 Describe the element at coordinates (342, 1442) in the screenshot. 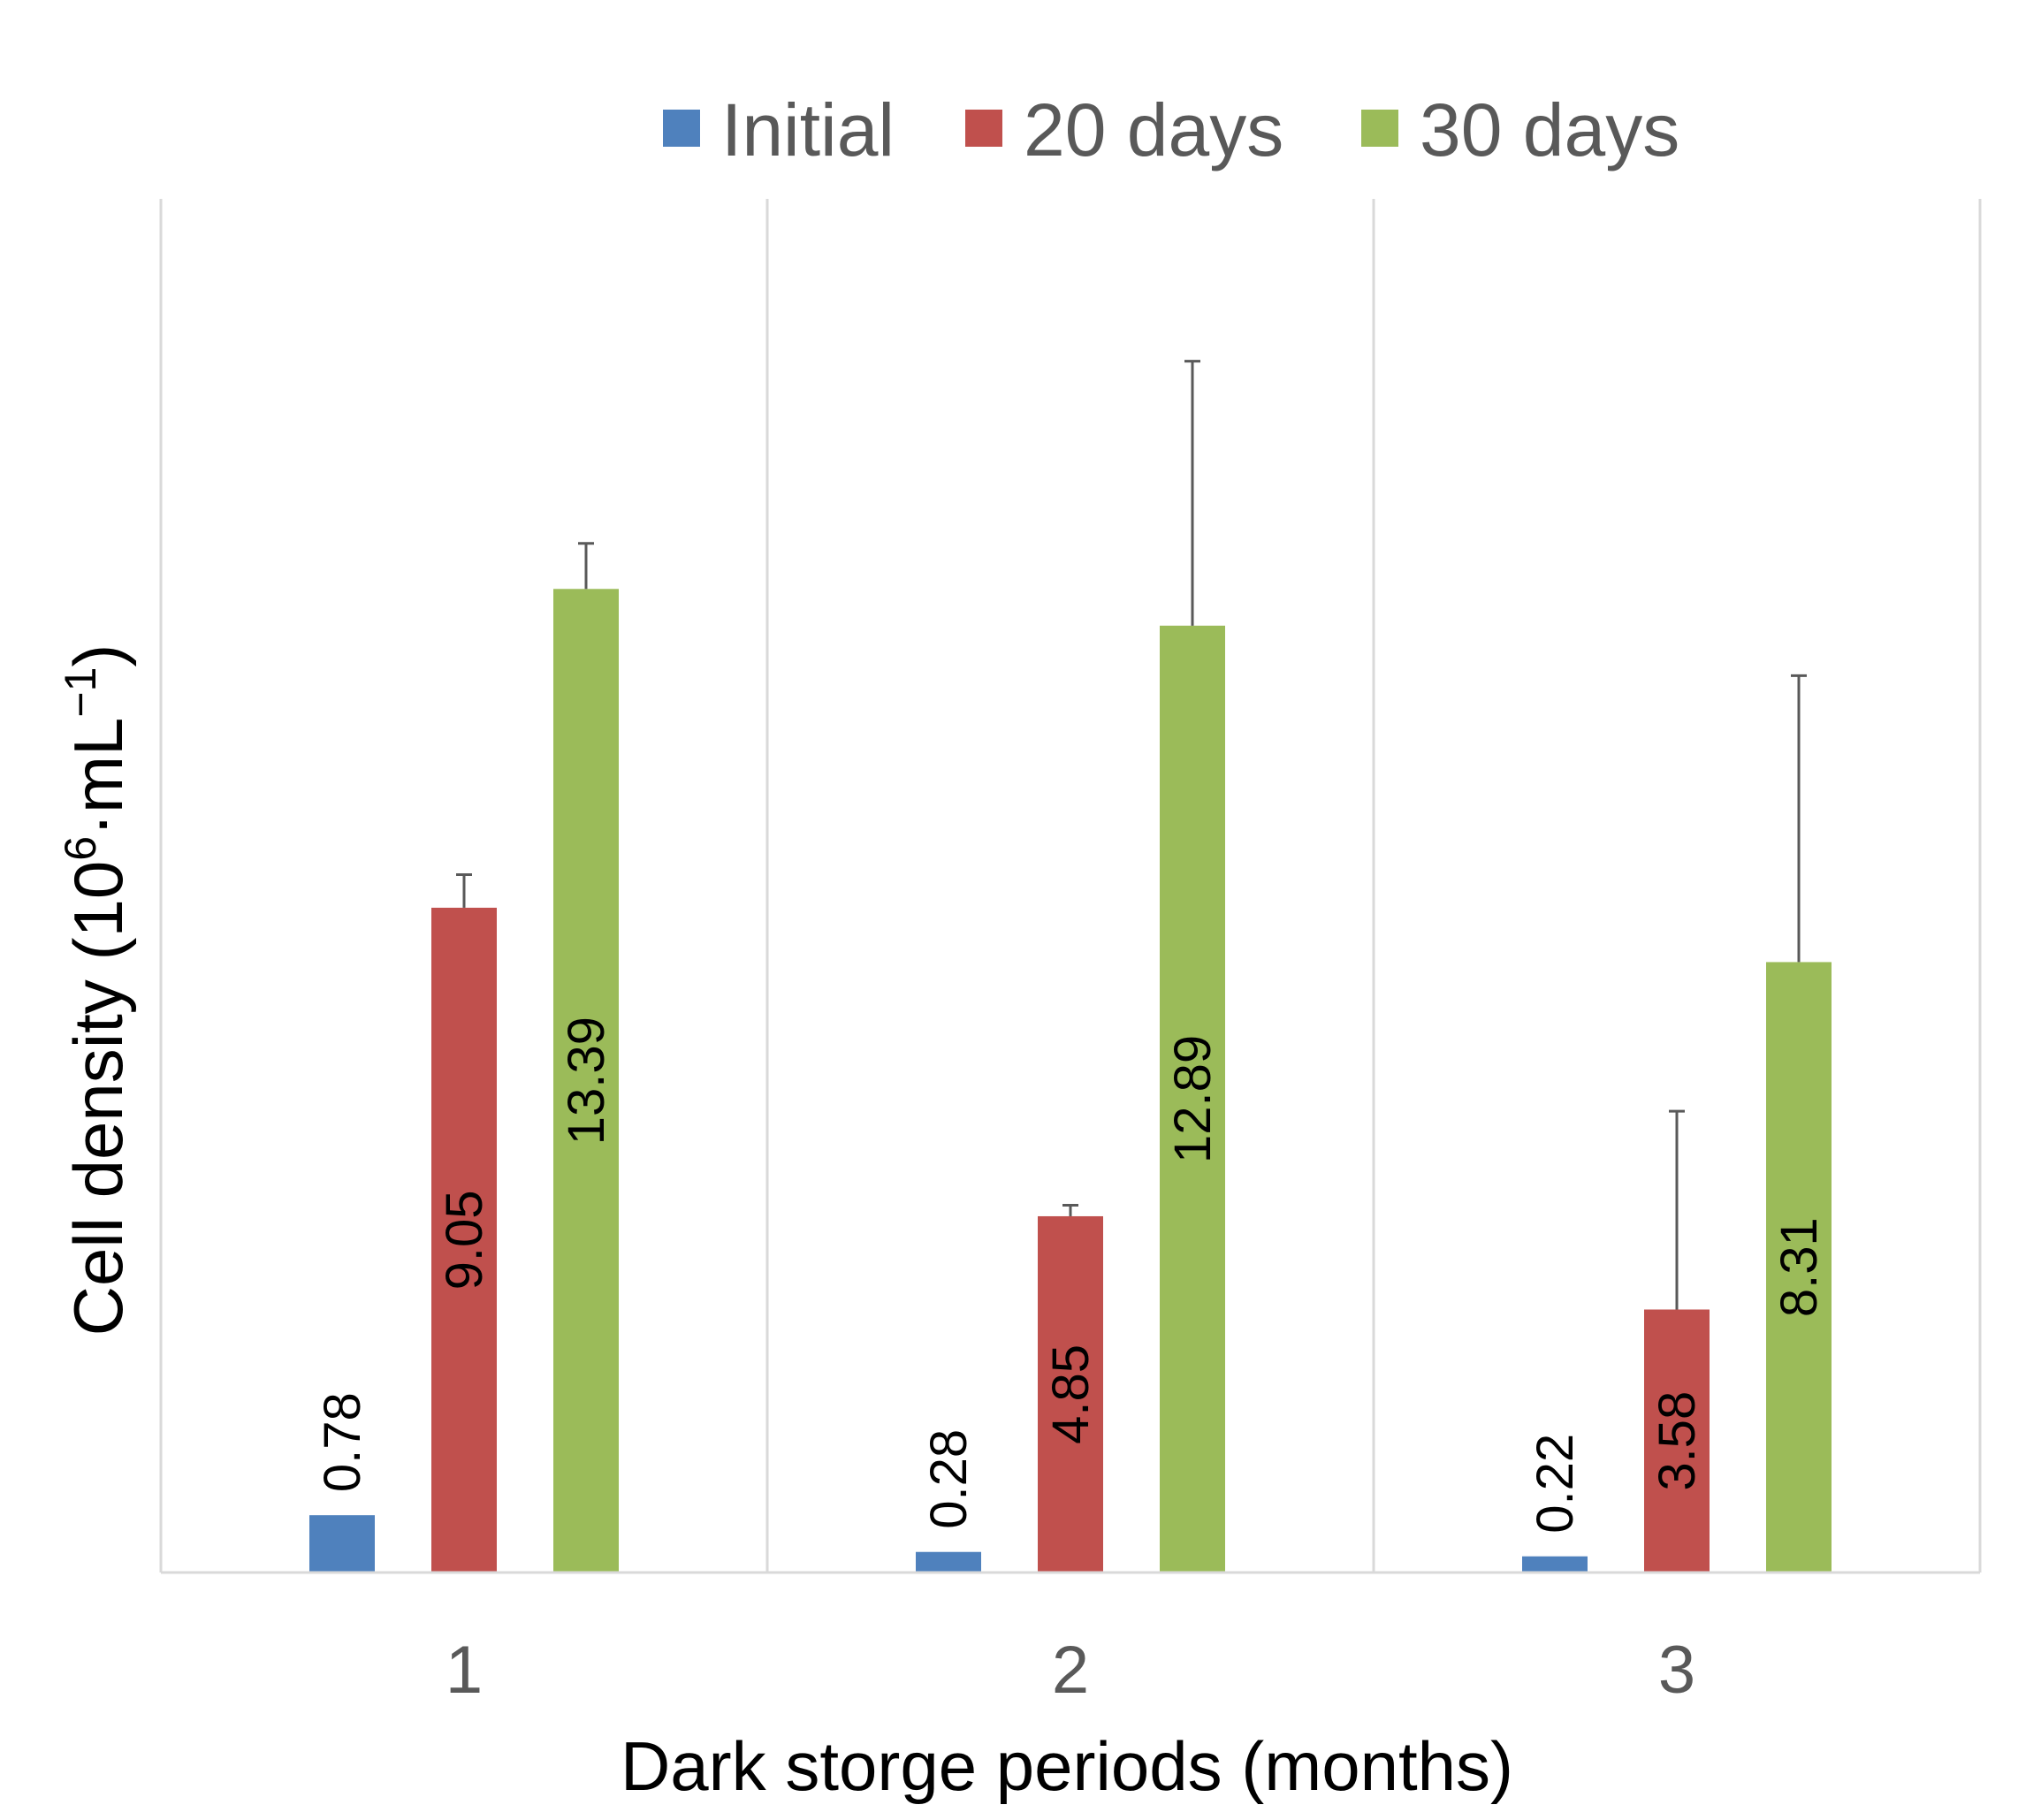

I see `data-label: 0.78` at that location.